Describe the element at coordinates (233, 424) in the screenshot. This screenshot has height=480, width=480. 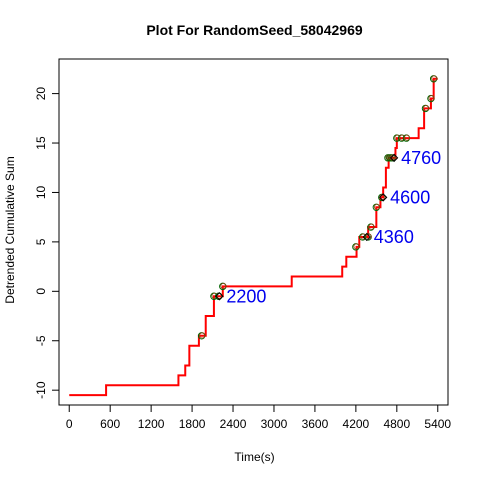
I see `x-tick-label: 2400` at that location.